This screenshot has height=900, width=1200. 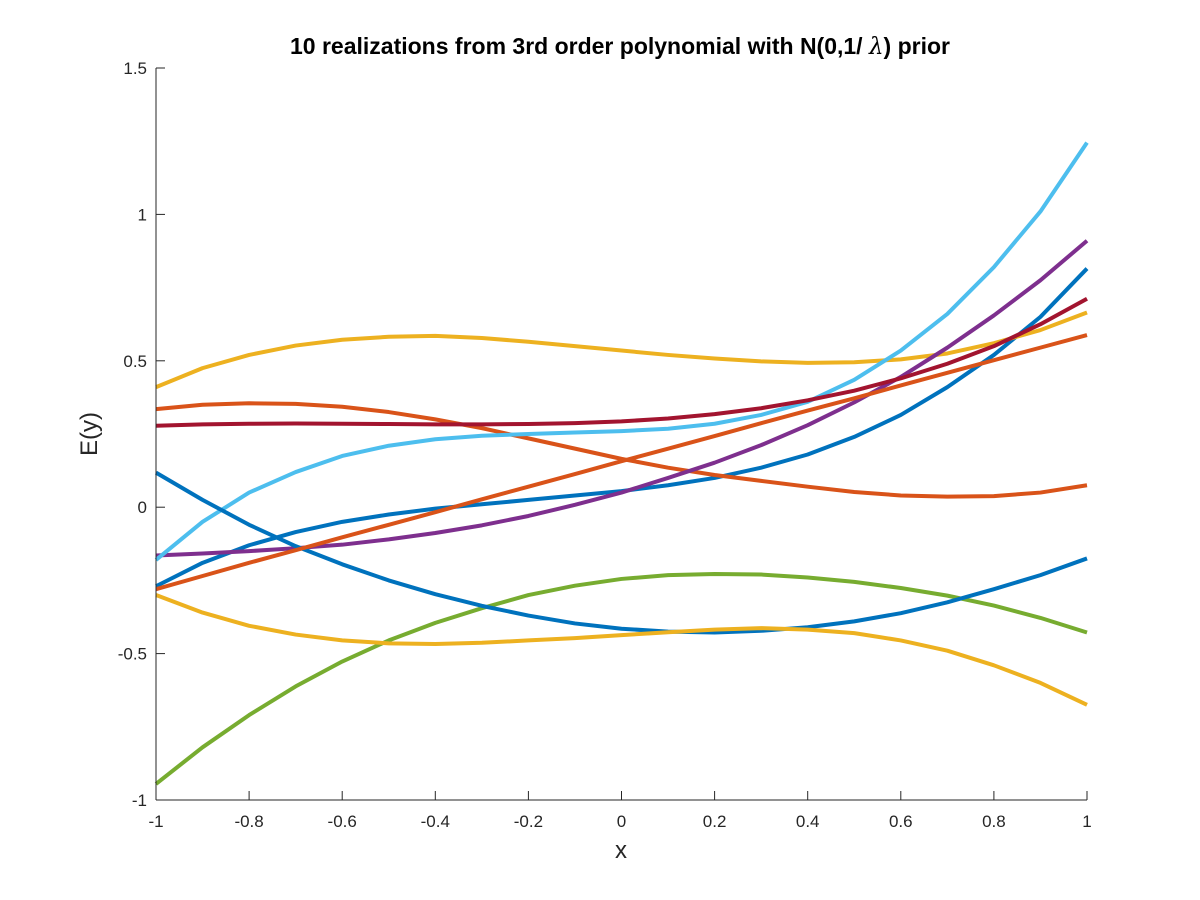 What do you see at coordinates (876, 47) in the screenshot?
I see `chart-title-lambda: λ` at bounding box center [876, 47].